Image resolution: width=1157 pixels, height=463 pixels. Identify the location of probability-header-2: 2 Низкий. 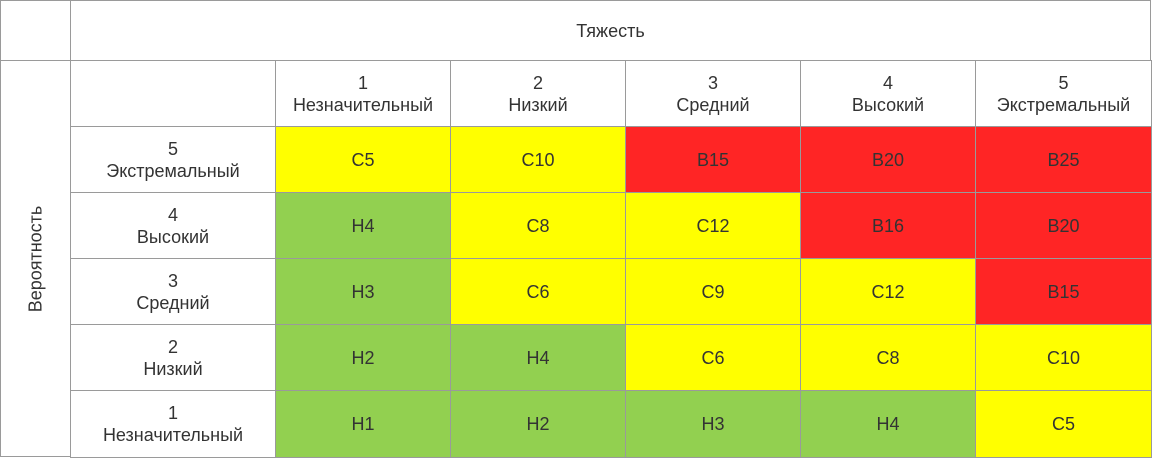
(173, 357).